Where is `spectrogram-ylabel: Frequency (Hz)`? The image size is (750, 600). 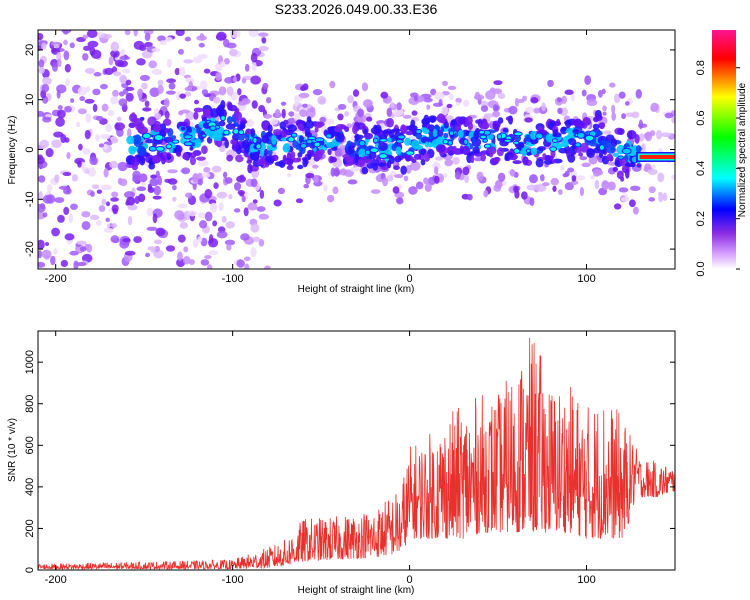
spectrogram-ylabel: Frequency (Hz) is located at coordinates (12, 150).